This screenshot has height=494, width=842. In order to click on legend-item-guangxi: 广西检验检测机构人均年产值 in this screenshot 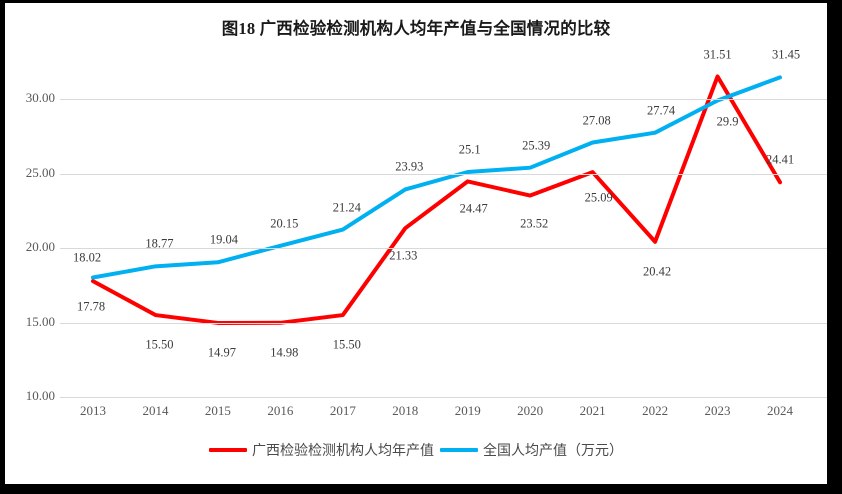, I will do `click(321, 450)`.